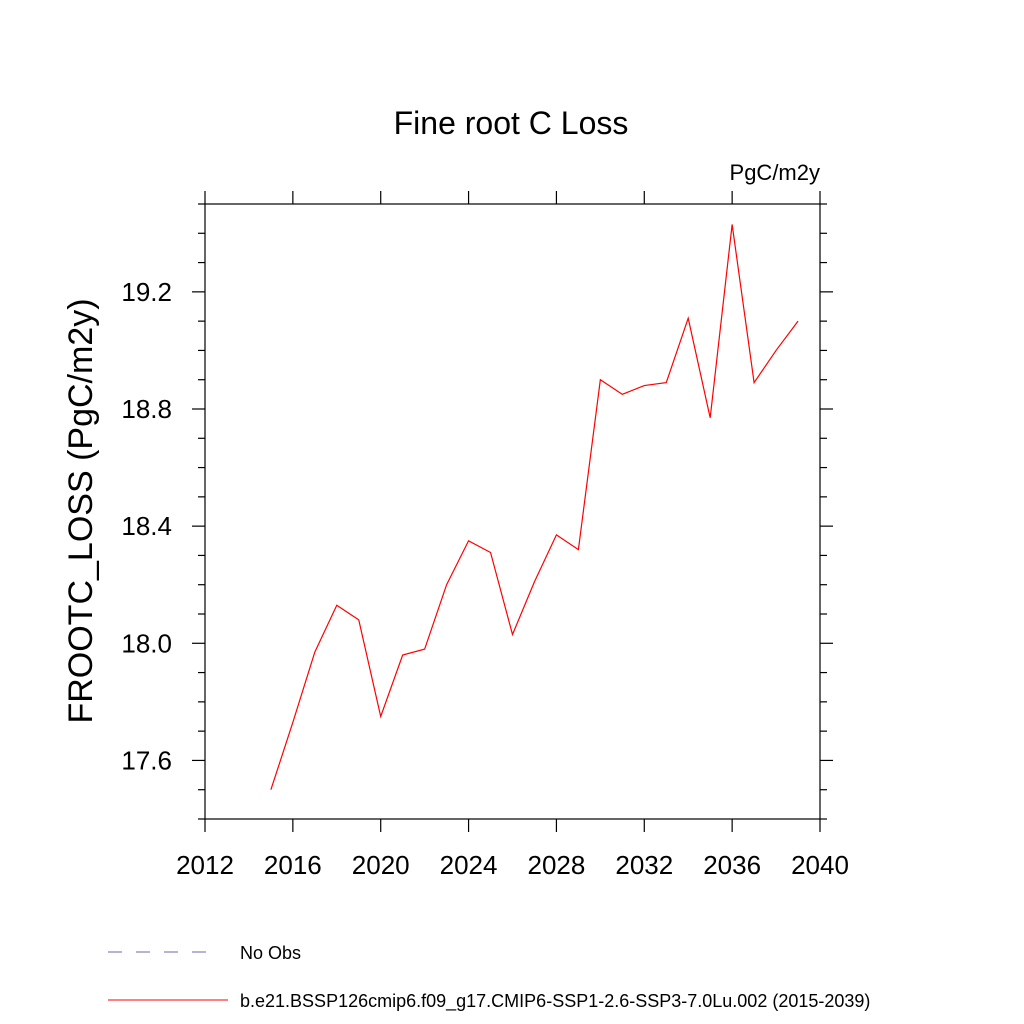  Describe the element at coordinates (511, 123) in the screenshot. I see `chart-title: Fine root C Loss` at that location.